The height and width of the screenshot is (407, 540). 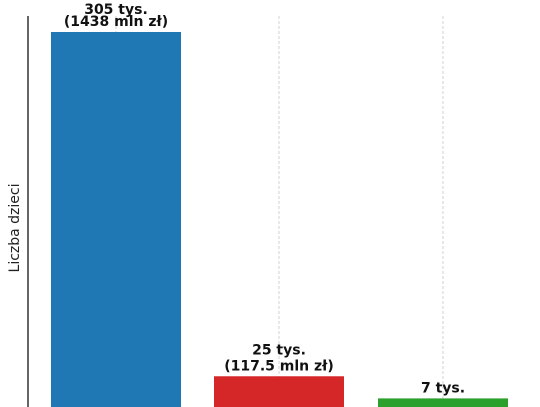 What do you see at coordinates (279, 366) in the screenshot?
I see `bar-2-label-amount: (117.5 mln zł)` at bounding box center [279, 366].